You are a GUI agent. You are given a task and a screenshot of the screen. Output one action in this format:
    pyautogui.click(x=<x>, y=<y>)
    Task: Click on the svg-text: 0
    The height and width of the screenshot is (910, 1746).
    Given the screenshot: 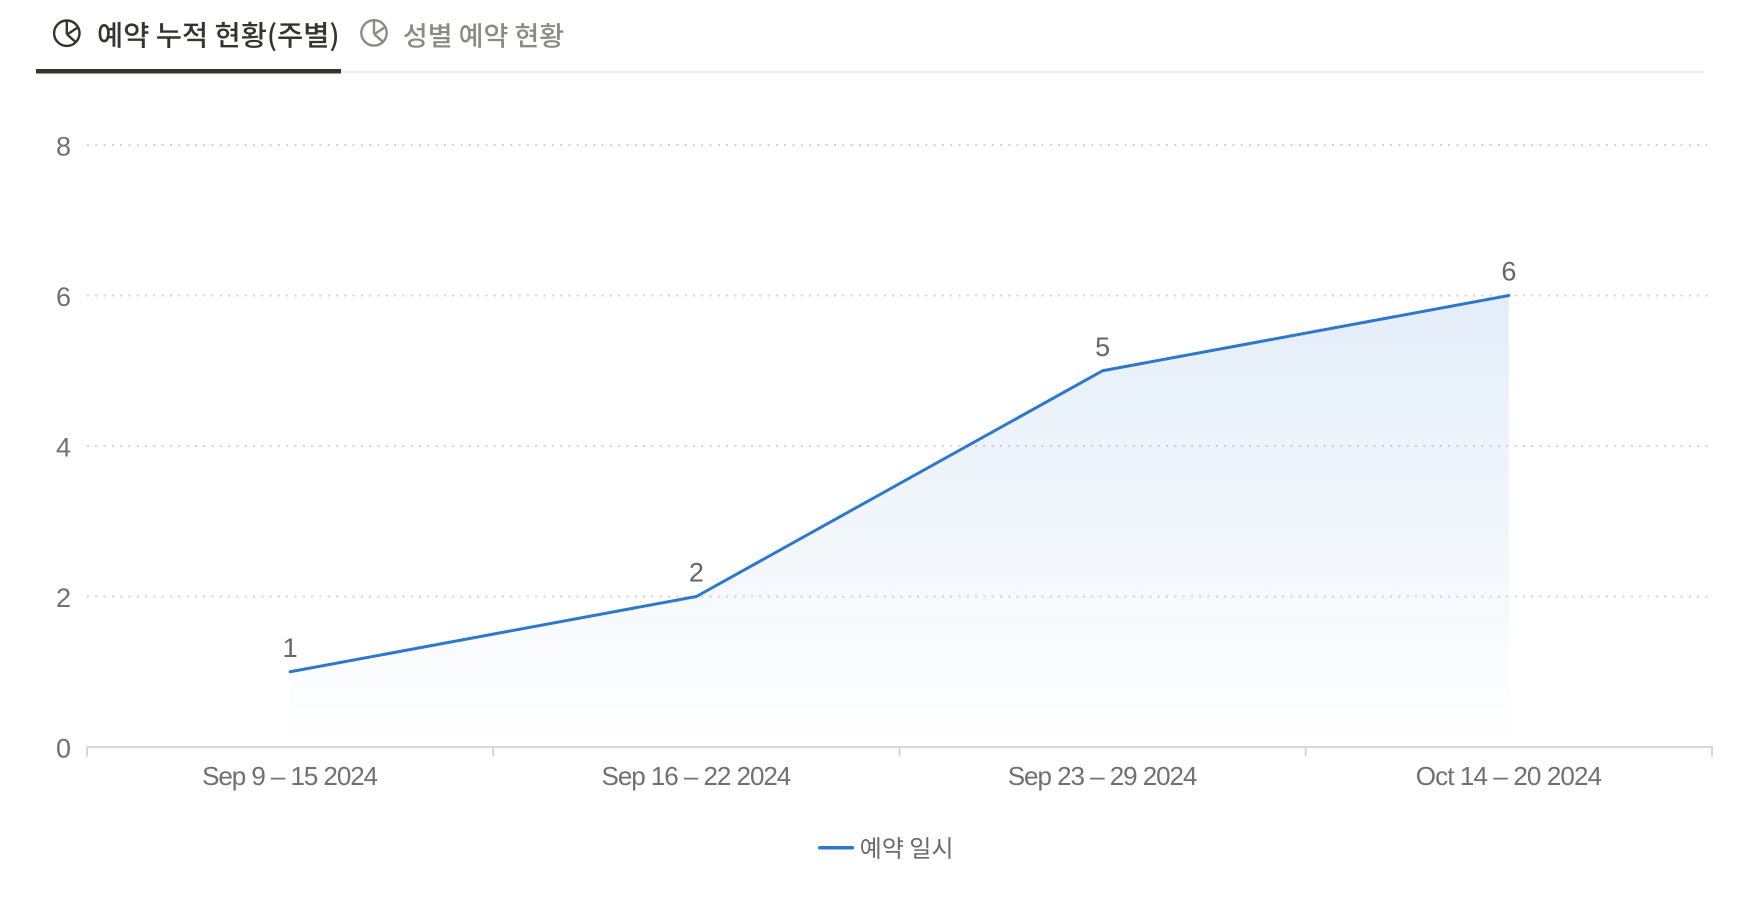 What is the action you would take?
    pyautogui.click(x=63, y=748)
    